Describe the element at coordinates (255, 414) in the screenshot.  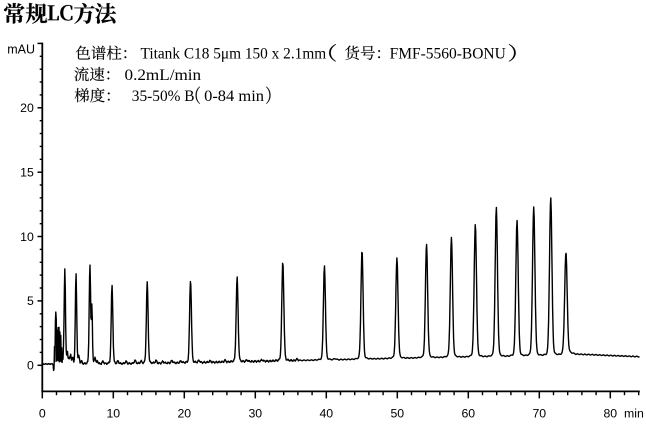
I see `svg-text: 30` at that location.